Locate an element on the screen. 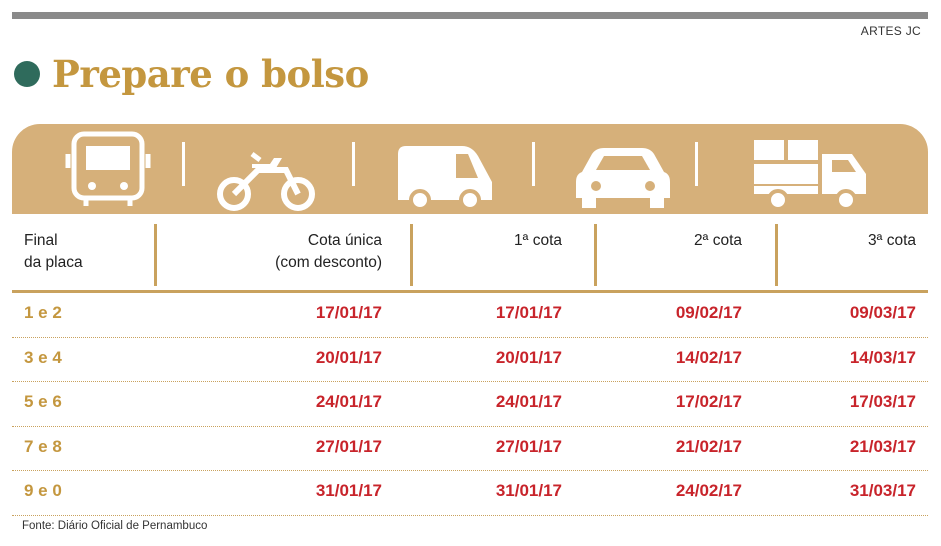  motorcycle-icon is located at coordinates (266, 181).